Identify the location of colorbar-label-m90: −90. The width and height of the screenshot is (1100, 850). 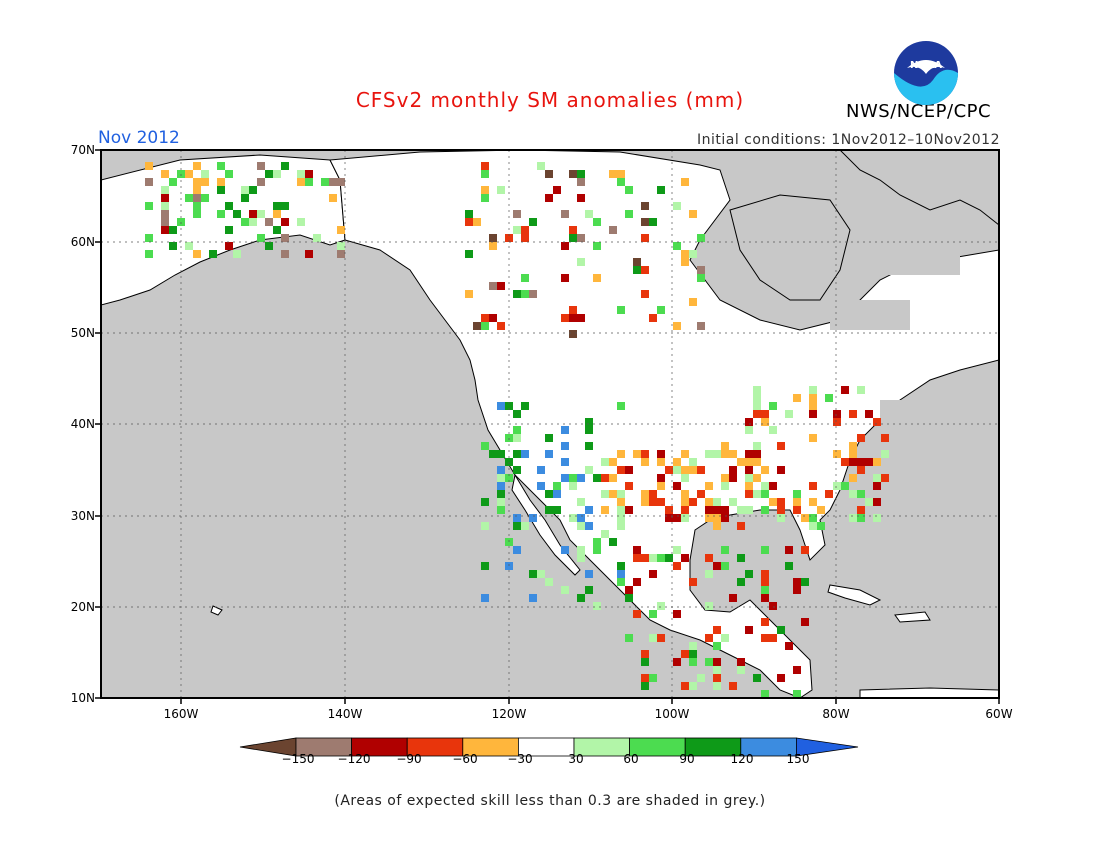
(409, 759).